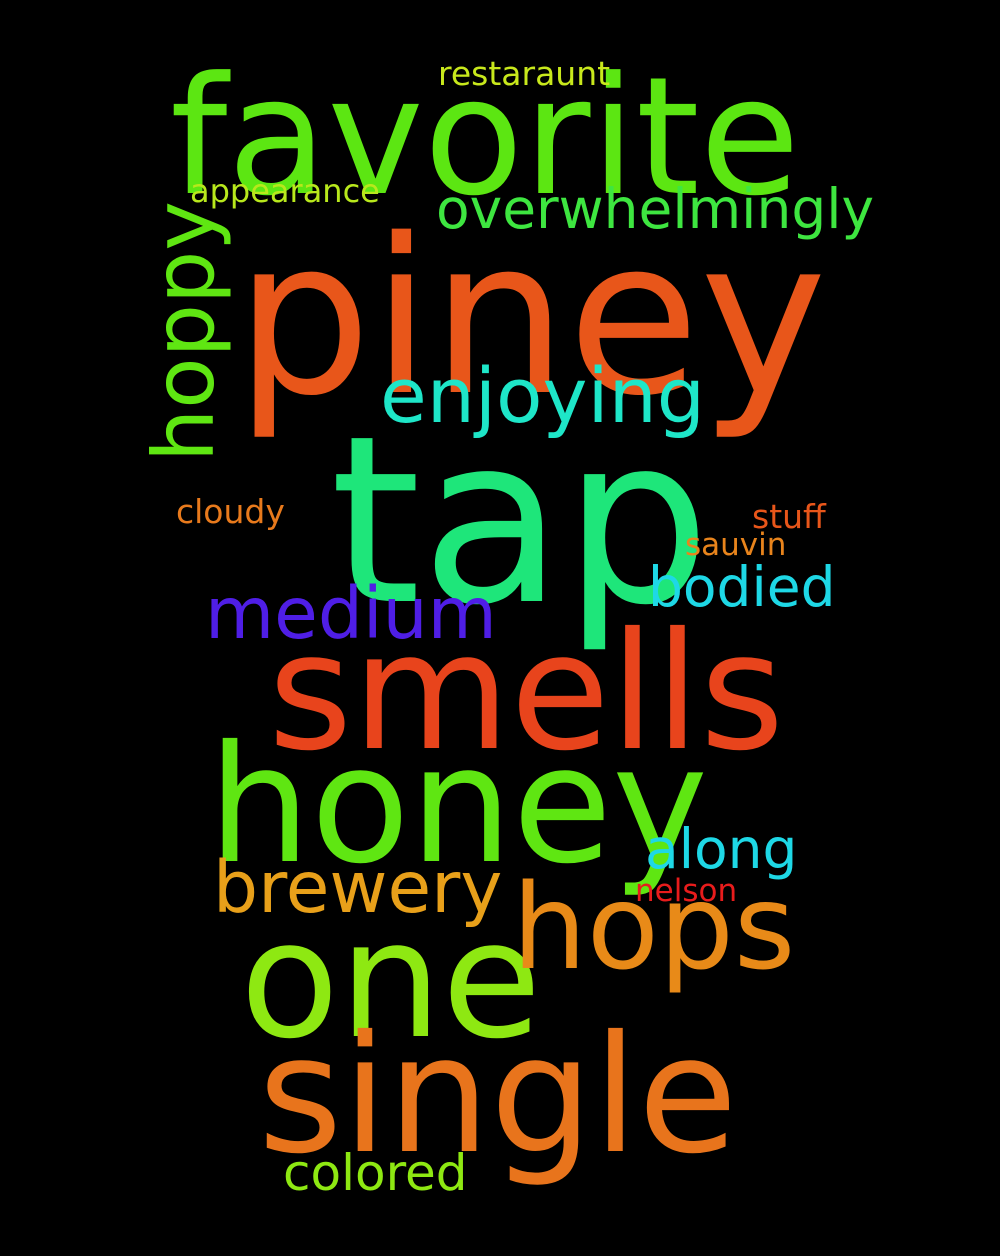 The height and width of the screenshot is (1256, 1000). Describe the element at coordinates (184, 331) in the screenshot. I see `word-hoppy: hoppy` at that location.